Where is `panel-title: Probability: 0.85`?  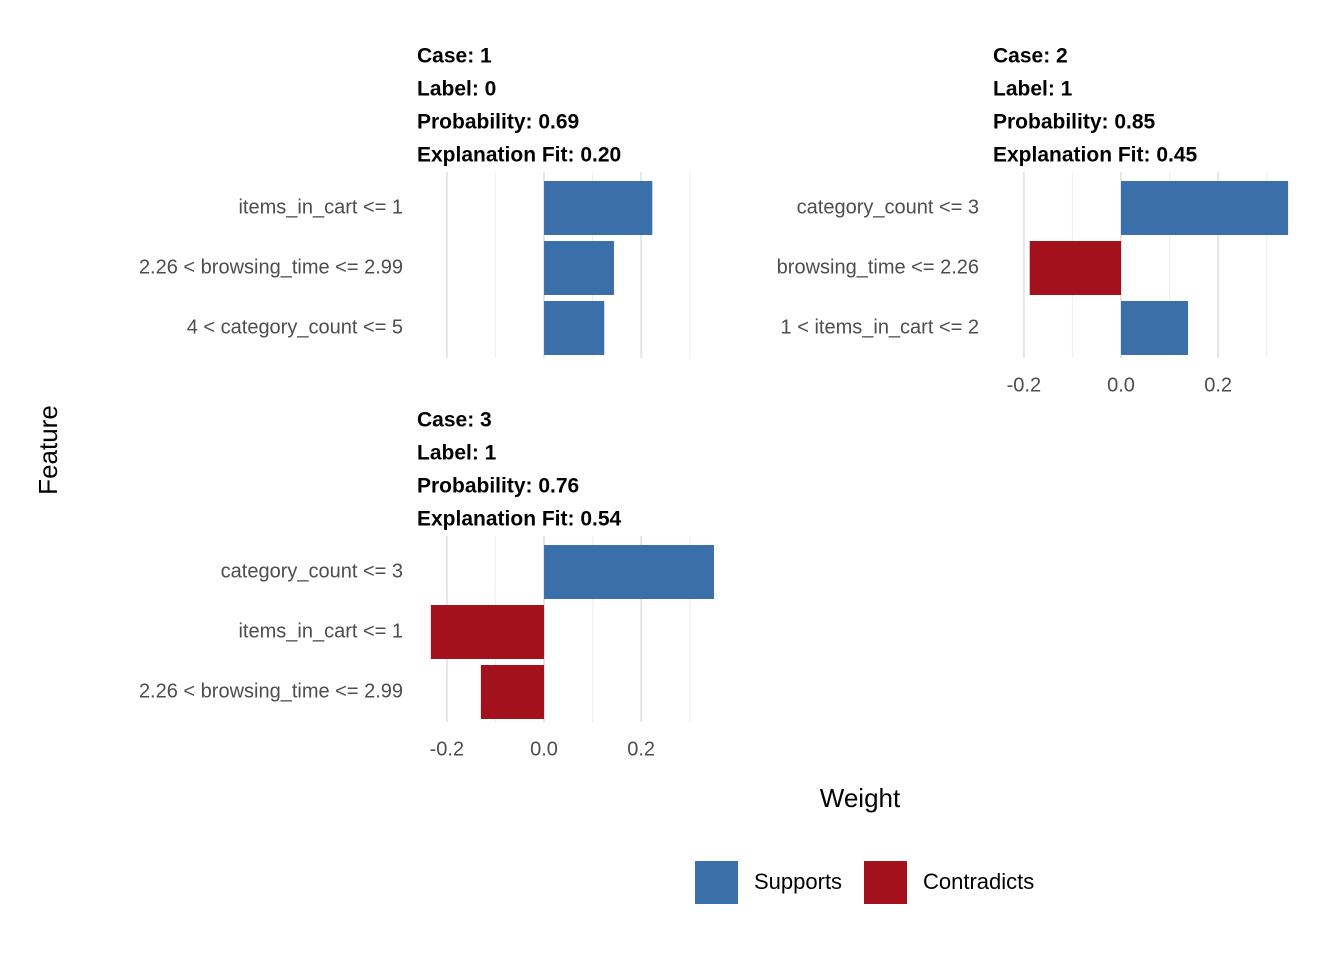 panel-title: Probability: 0.85 is located at coordinates (1074, 122).